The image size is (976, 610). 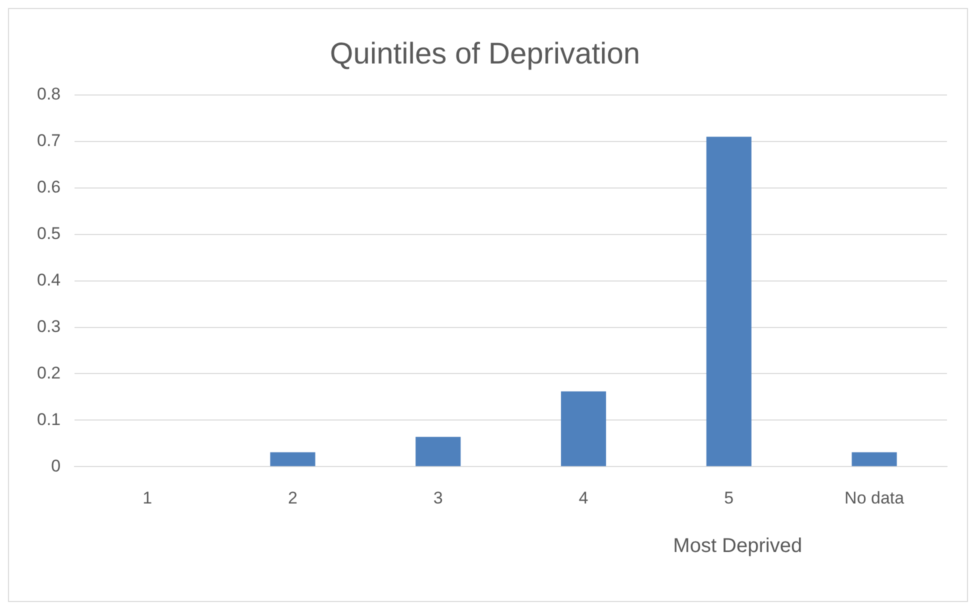 What do you see at coordinates (48, 94) in the screenshot?
I see `y-tick-label: 0.8` at bounding box center [48, 94].